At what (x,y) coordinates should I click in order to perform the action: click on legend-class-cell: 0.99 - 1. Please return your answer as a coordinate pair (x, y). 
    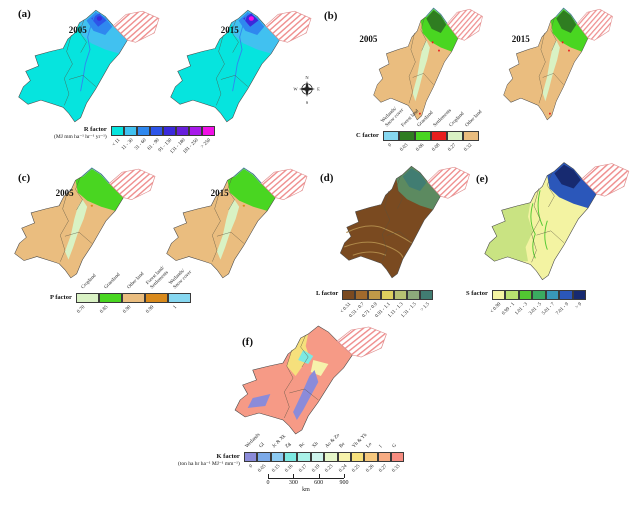
    Looking at the image, I should click on (510, 303).